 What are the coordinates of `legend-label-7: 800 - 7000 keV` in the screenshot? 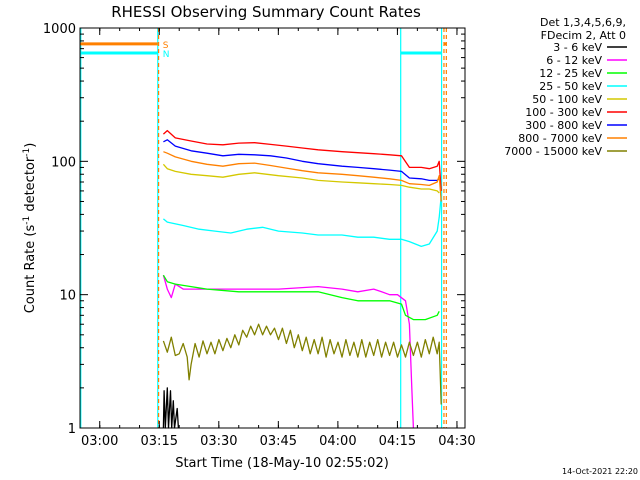 It's located at (560, 138).